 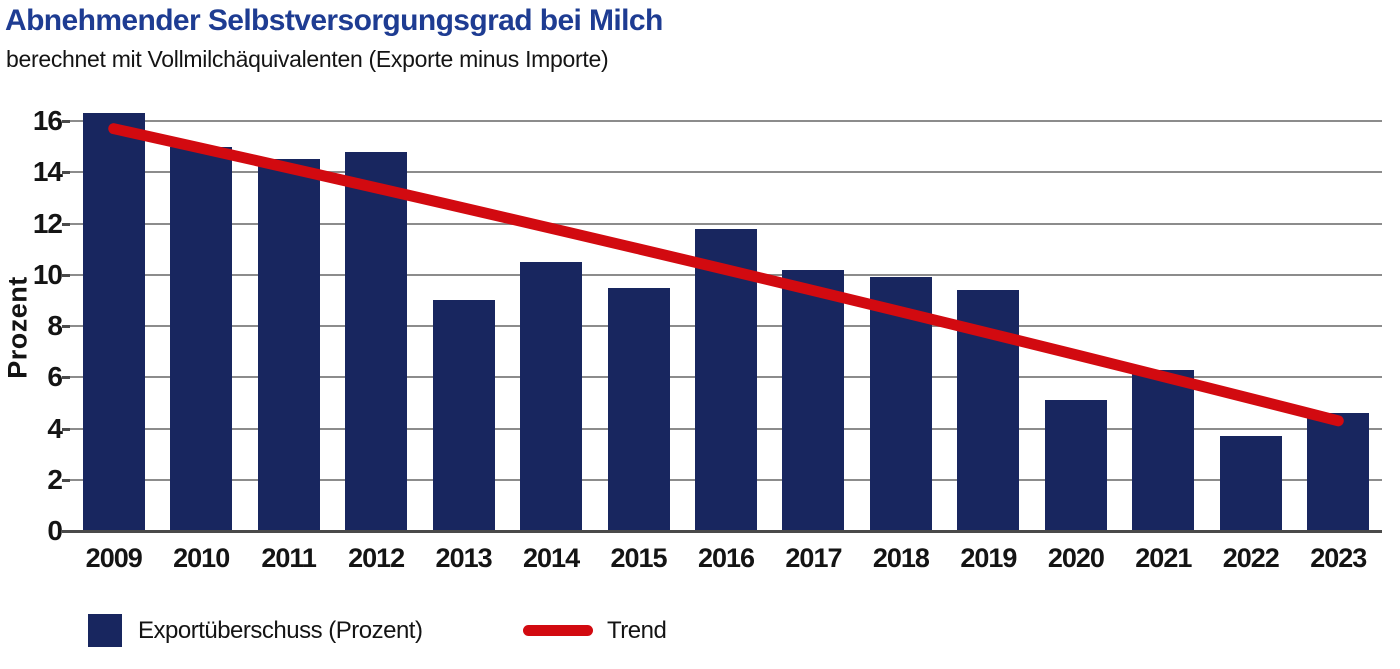 What do you see at coordinates (726, 558) in the screenshot?
I see `x-tick-label-2016: 2016` at bounding box center [726, 558].